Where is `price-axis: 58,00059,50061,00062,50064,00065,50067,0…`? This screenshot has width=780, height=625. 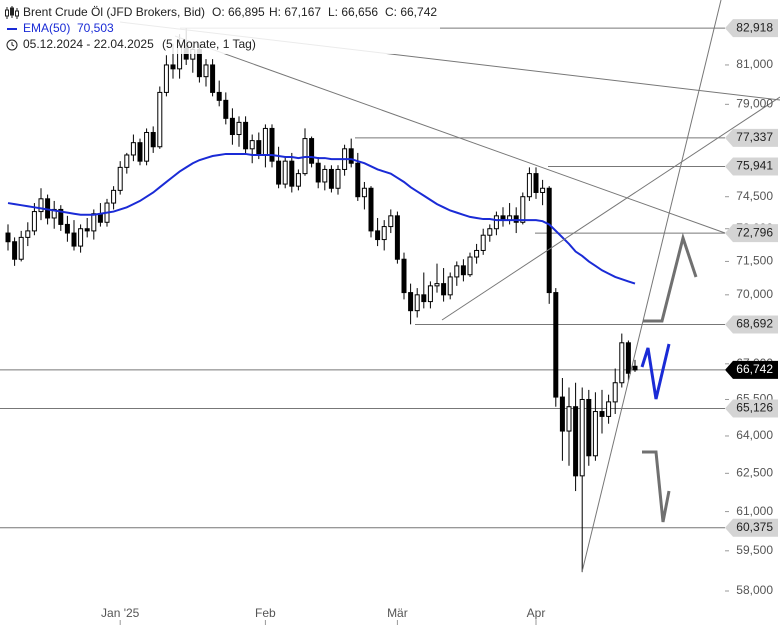
price-axis: 58,00059,50061,00062,50064,00065,50067,0… is located at coordinates (751, 308).